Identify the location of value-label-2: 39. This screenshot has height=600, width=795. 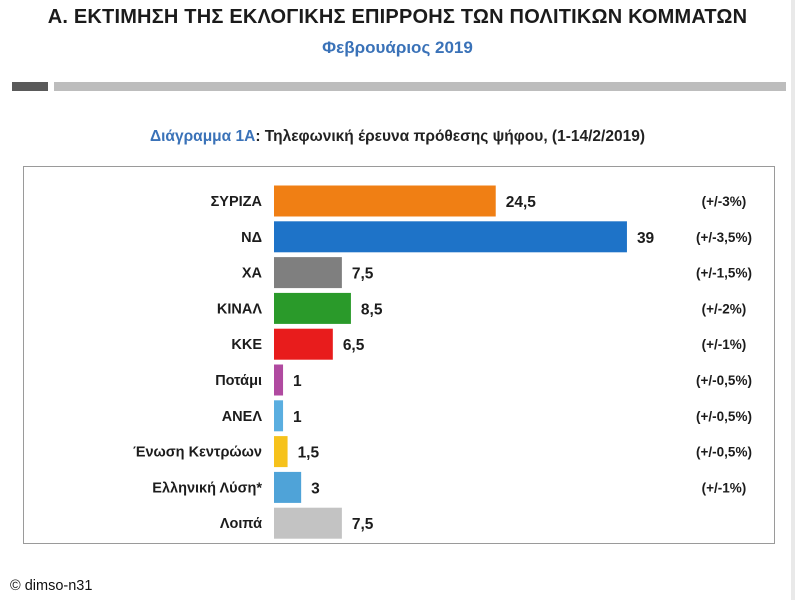
(646, 238).